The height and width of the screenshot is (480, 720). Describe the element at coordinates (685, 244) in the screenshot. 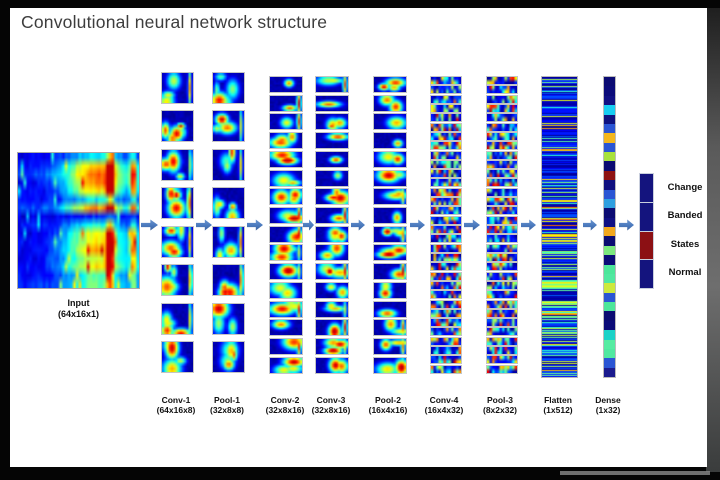

I see `output-class-label: States` at that location.